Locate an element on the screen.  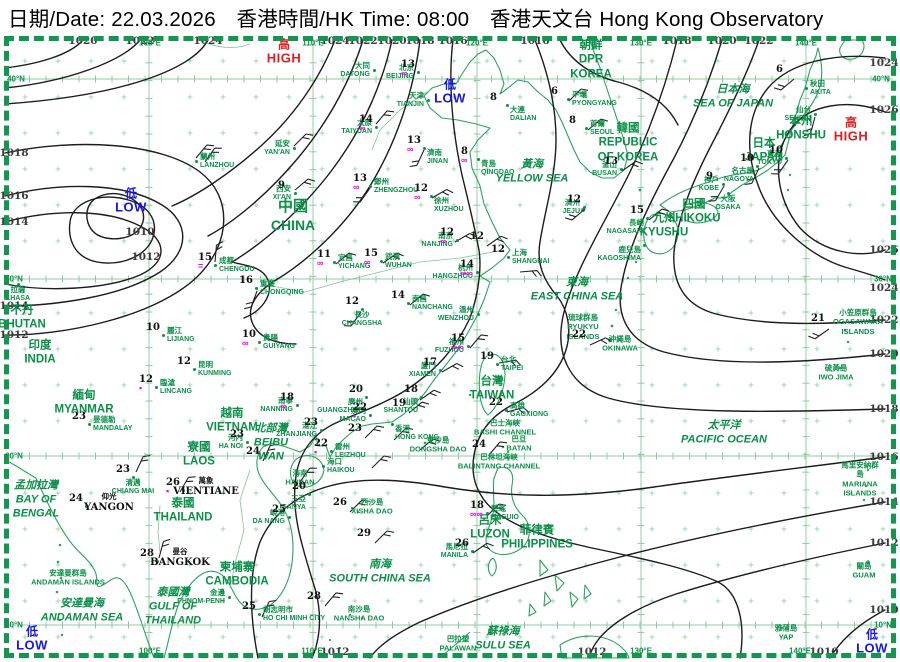
graticule-label: 10°N is located at coordinates (14, 625).